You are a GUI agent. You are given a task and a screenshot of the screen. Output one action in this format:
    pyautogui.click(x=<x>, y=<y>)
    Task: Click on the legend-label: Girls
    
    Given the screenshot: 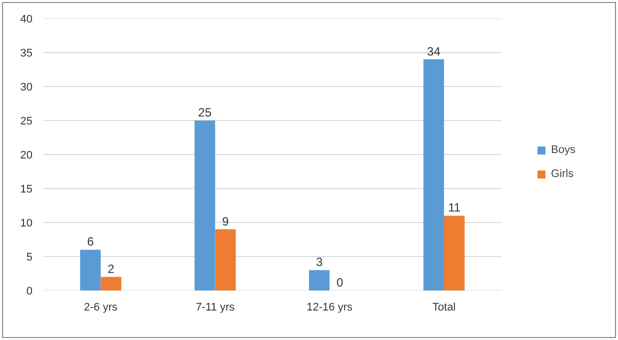 What is the action you would take?
    pyautogui.click(x=562, y=174)
    